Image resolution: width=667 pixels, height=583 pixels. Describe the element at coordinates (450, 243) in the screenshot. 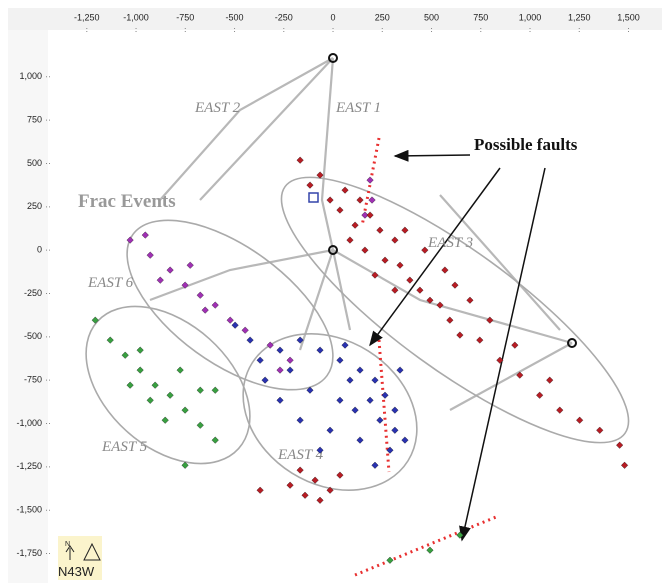

I see `annotation: EAST 3` at that location.